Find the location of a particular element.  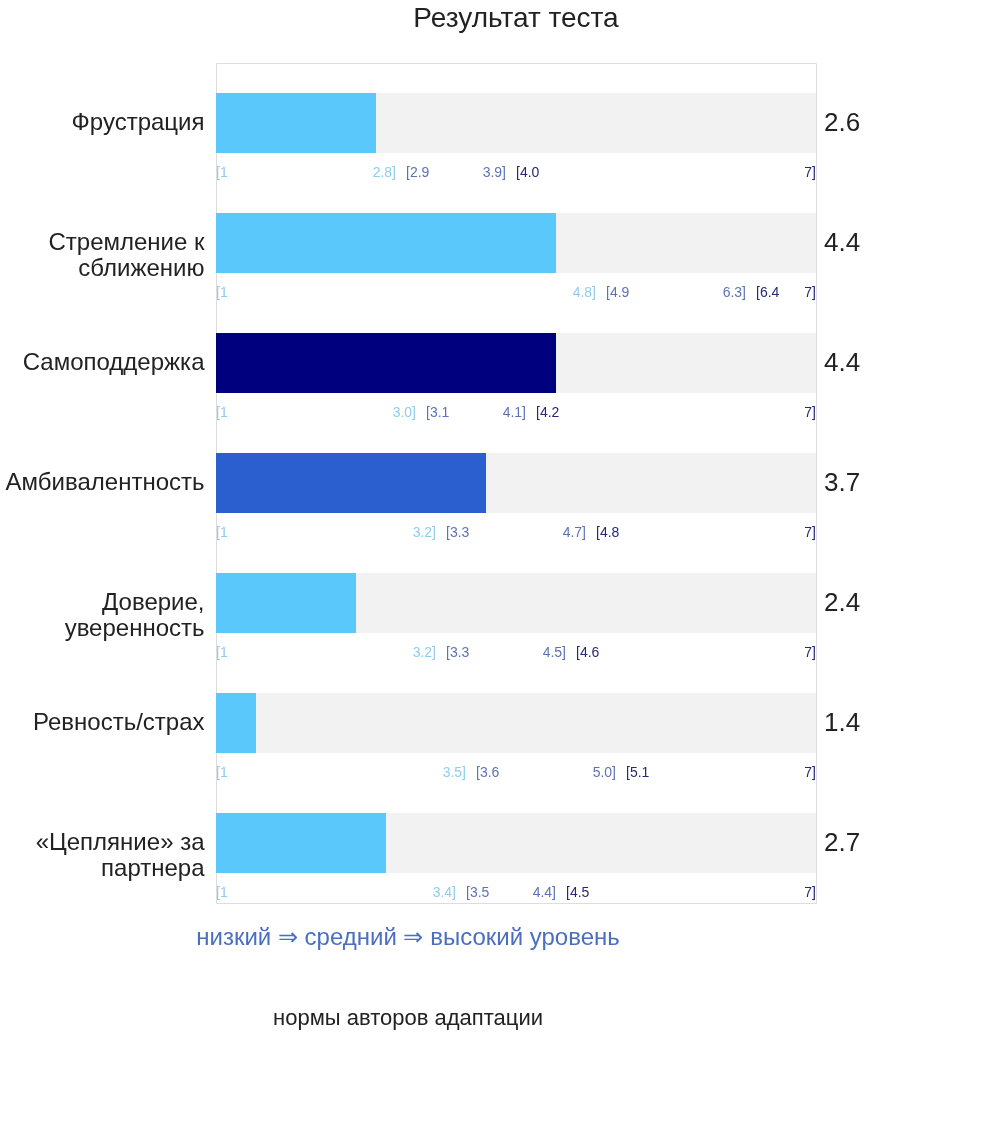

annotation: 4.5] is located at coordinates (554, 652).